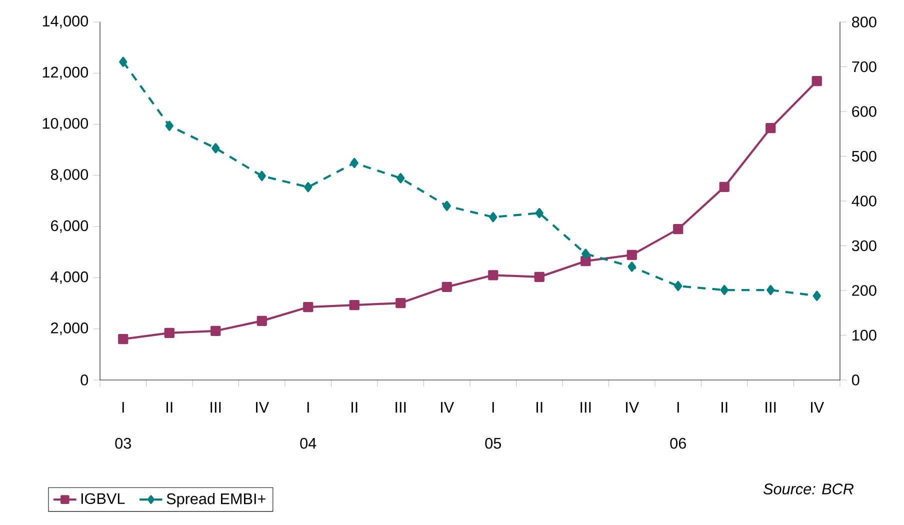  Describe the element at coordinates (864, 201) in the screenshot. I see `y2-tick-label: 400` at that location.